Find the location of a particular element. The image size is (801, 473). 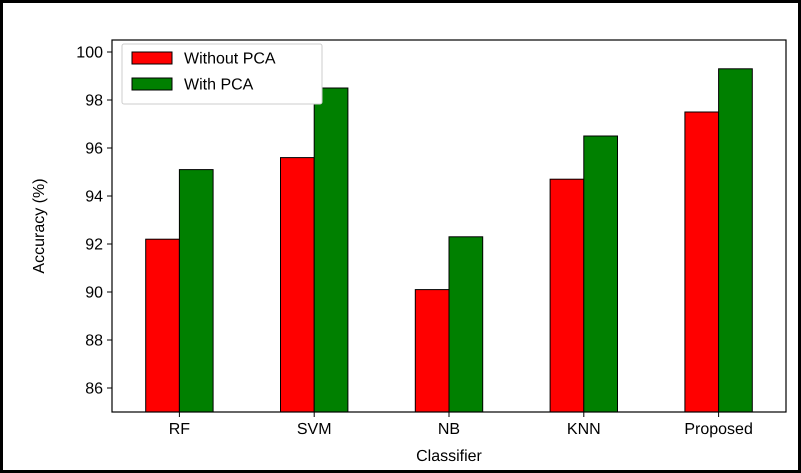

y-tick-label: 98 is located at coordinates (94, 101).